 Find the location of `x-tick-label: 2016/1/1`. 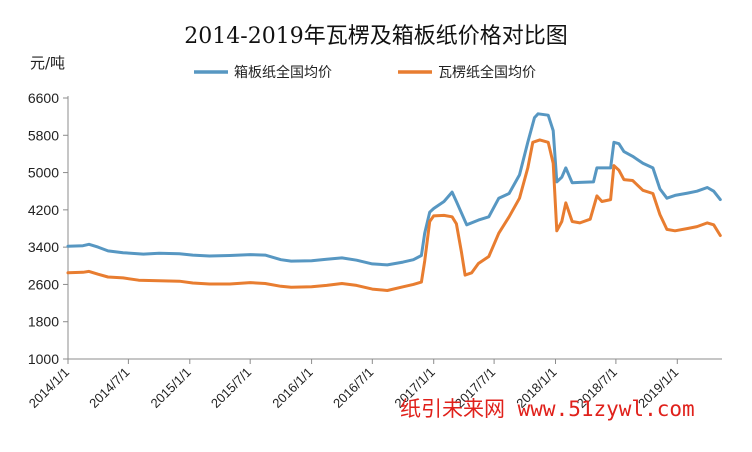

x-tick-label: 2016/1/1 is located at coordinates (292, 388).